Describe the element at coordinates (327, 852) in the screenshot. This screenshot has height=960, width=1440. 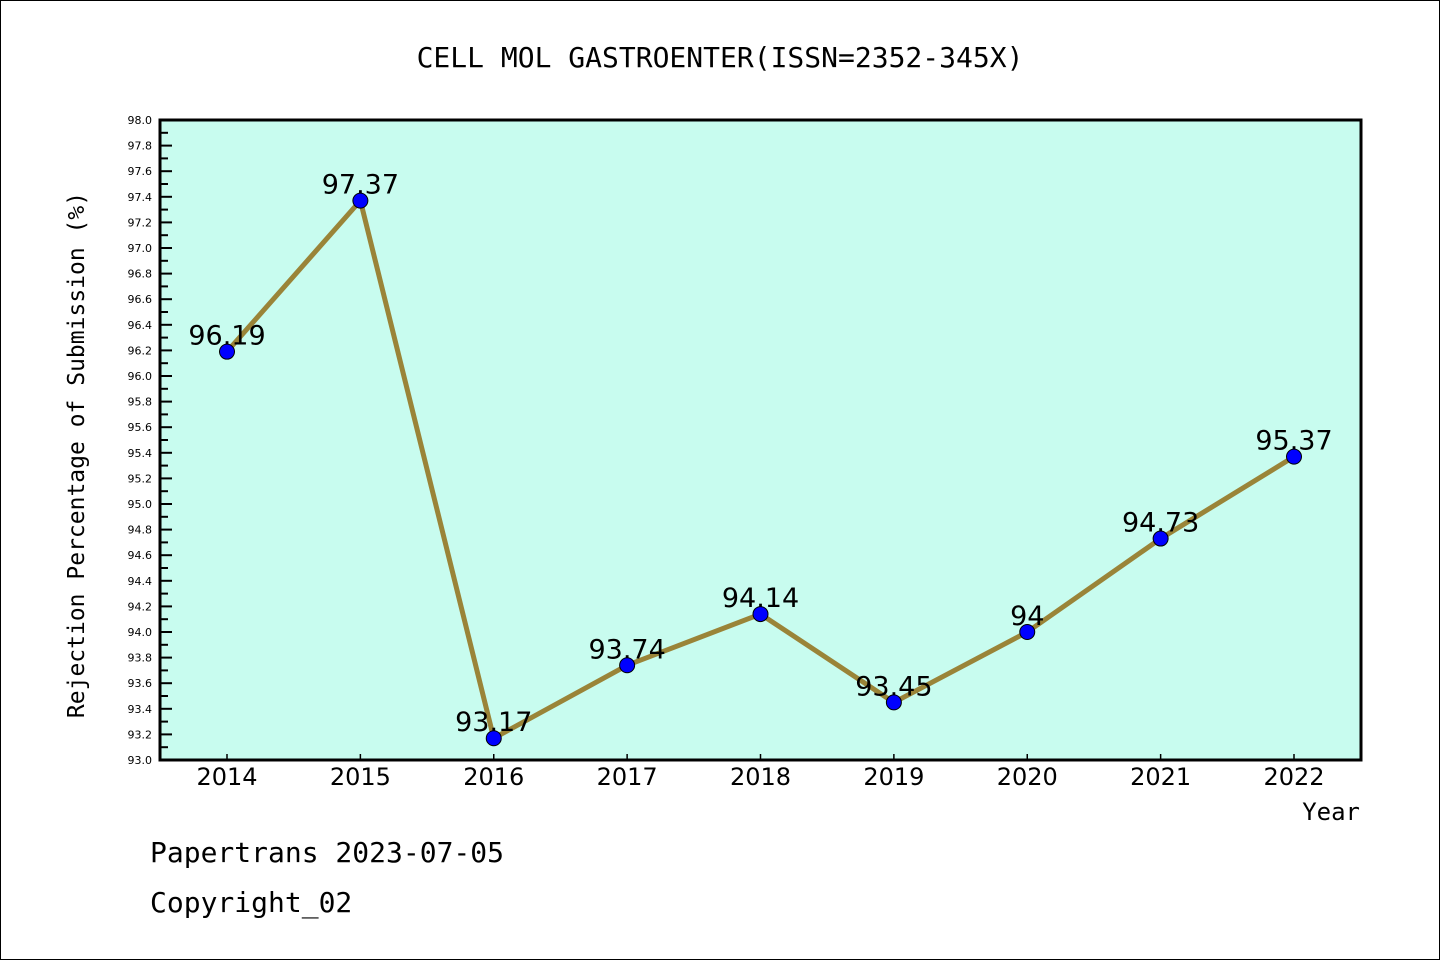
I see `footer-date: Papertrans 2023-07-05` at that location.